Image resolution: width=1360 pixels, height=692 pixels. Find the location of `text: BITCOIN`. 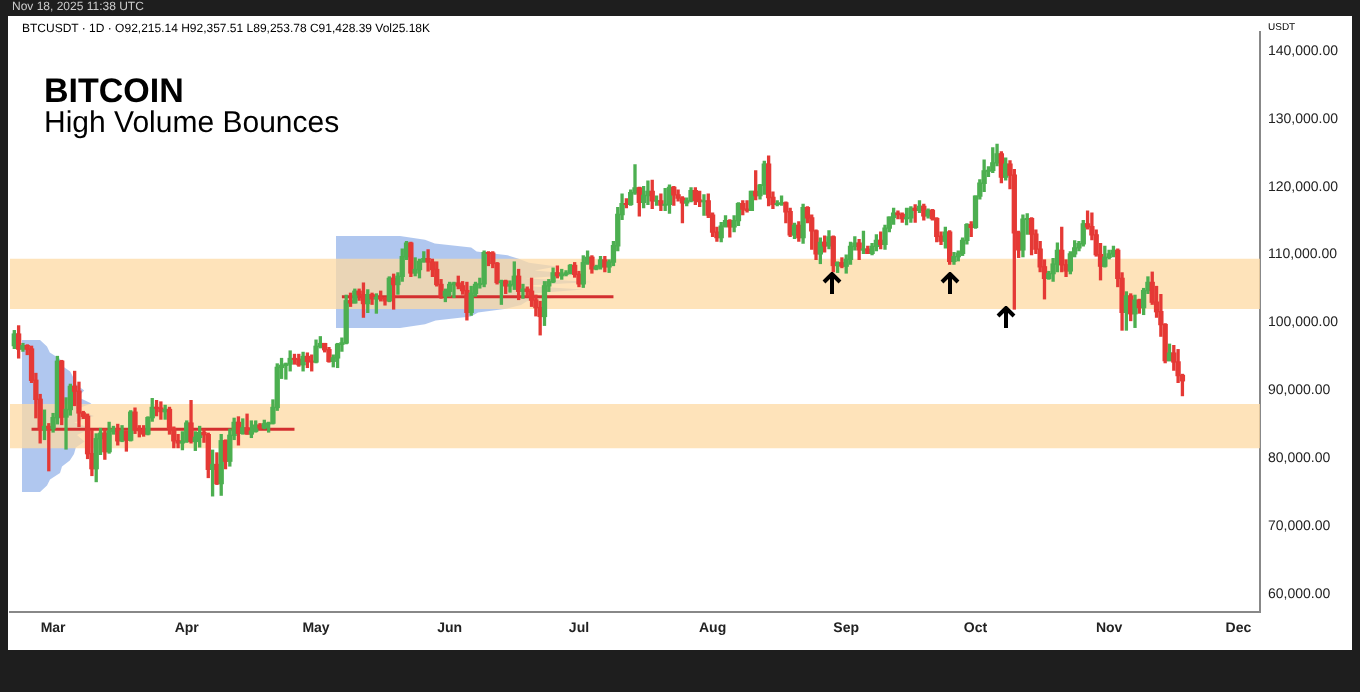

text: BITCOIN is located at coordinates (114, 91).